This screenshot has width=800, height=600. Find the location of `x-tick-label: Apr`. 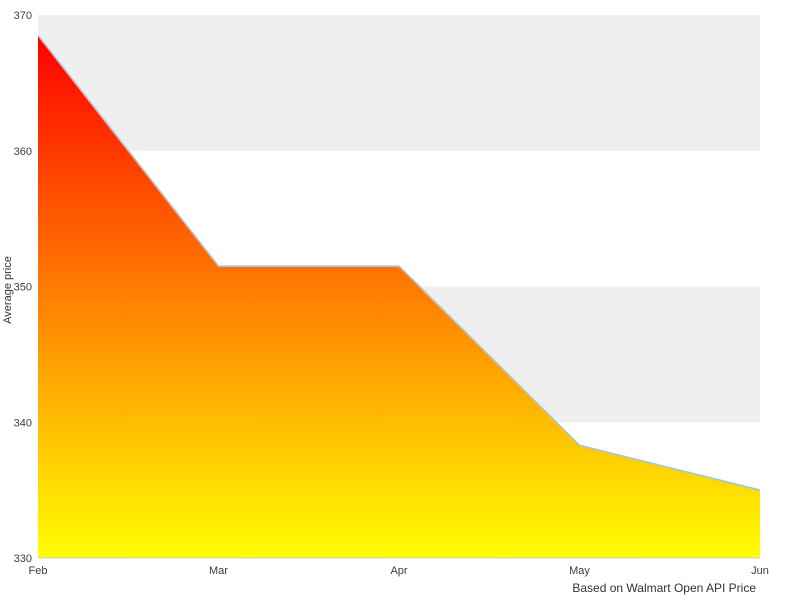

x-tick-label: Apr is located at coordinates (398, 571).